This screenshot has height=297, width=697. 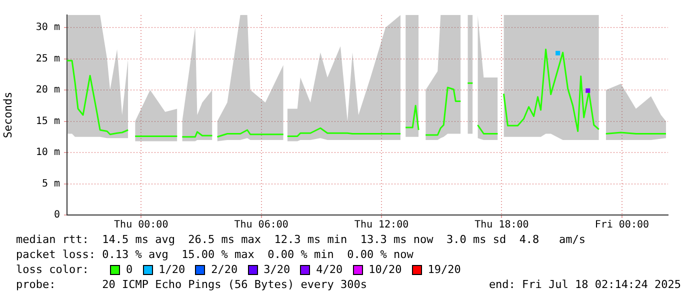 I want to click on legend-label: 4/20, so click(x=329, y=269).